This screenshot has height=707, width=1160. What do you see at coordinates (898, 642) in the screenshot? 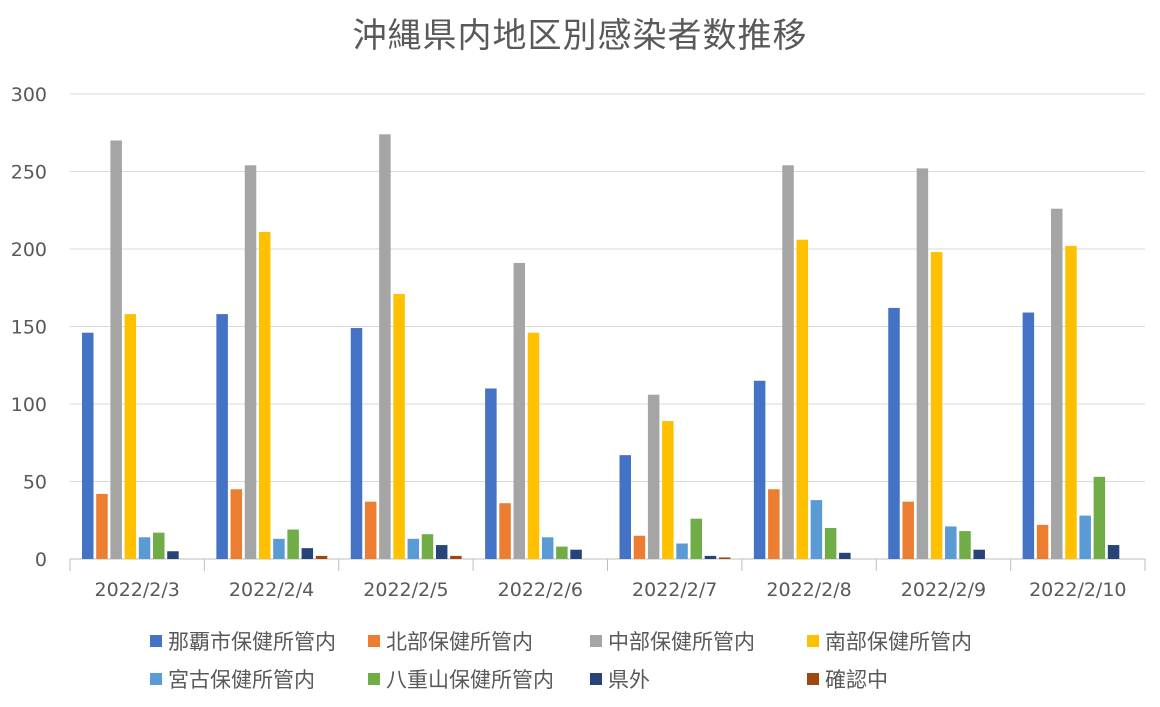
I see `legend-label: 南部保健所管内` at bounding box center [898, 642].